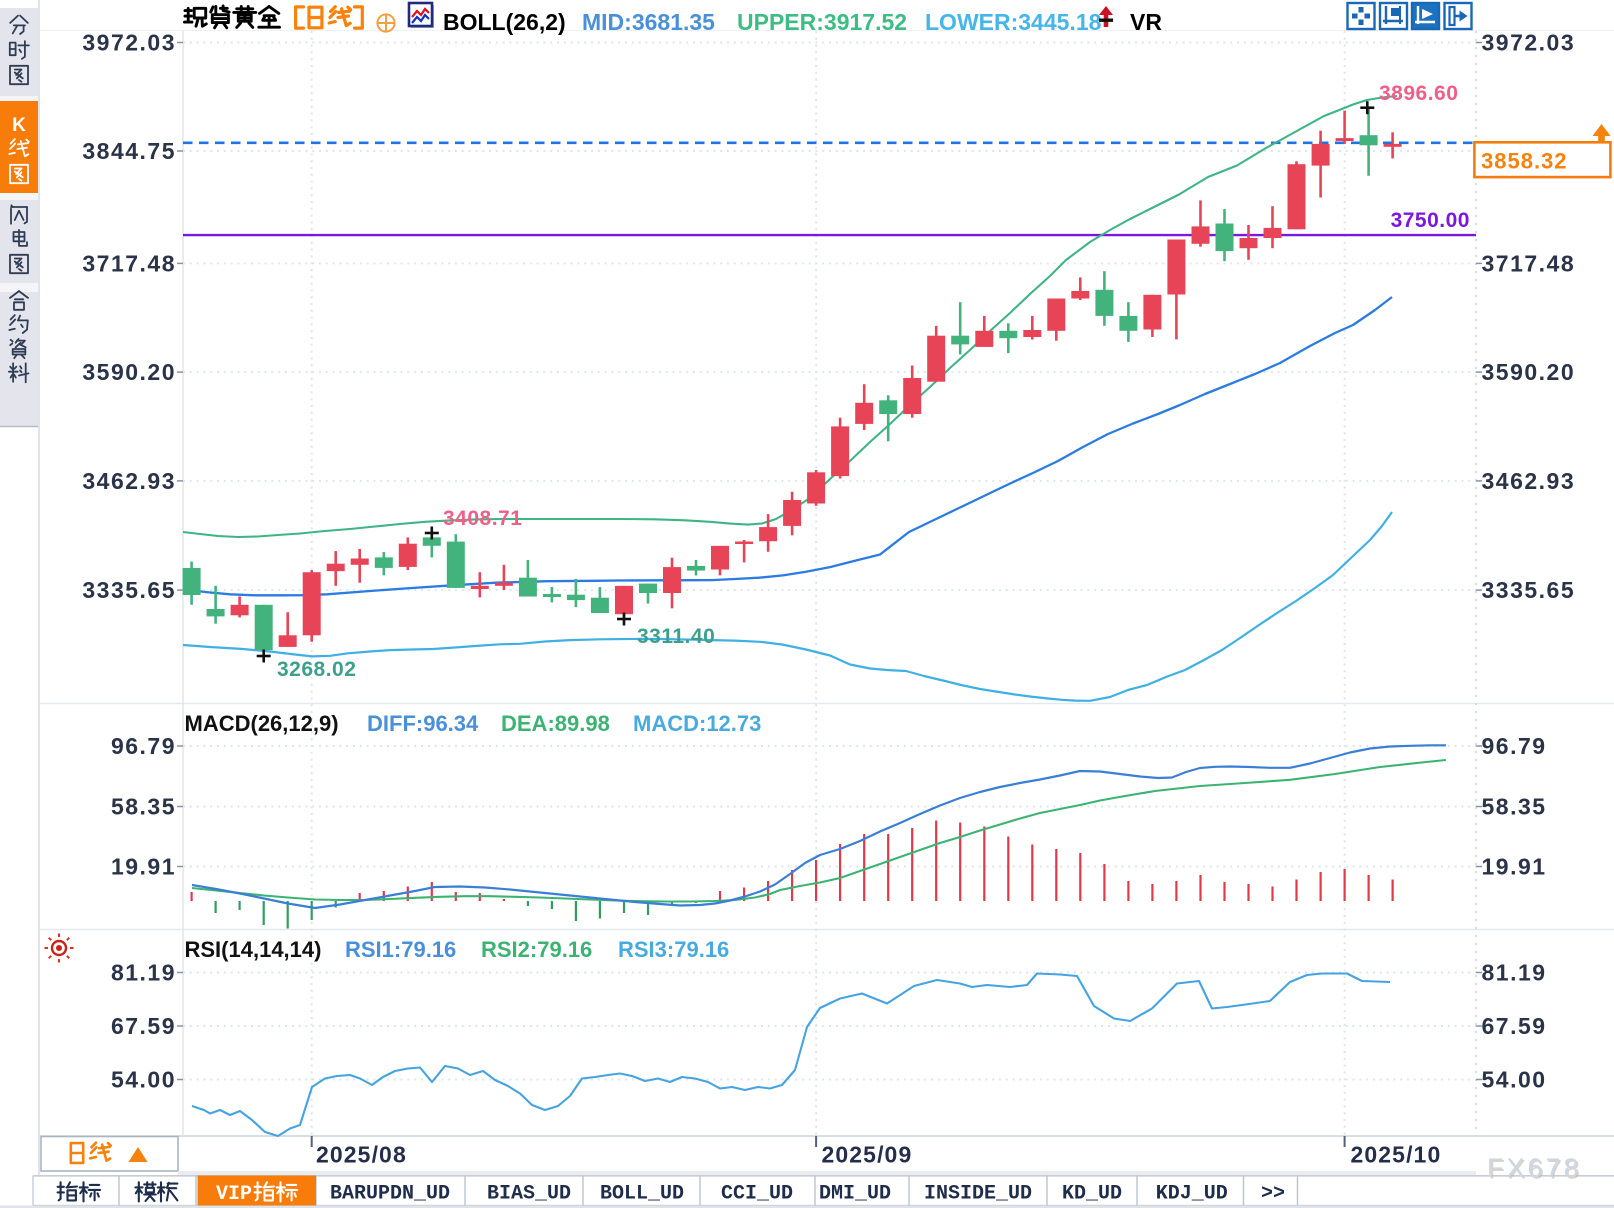 The height and width of the screenshot is (1208, 1614). I want to click on svg-text: KDJ_UD, so click(1192, 1194).